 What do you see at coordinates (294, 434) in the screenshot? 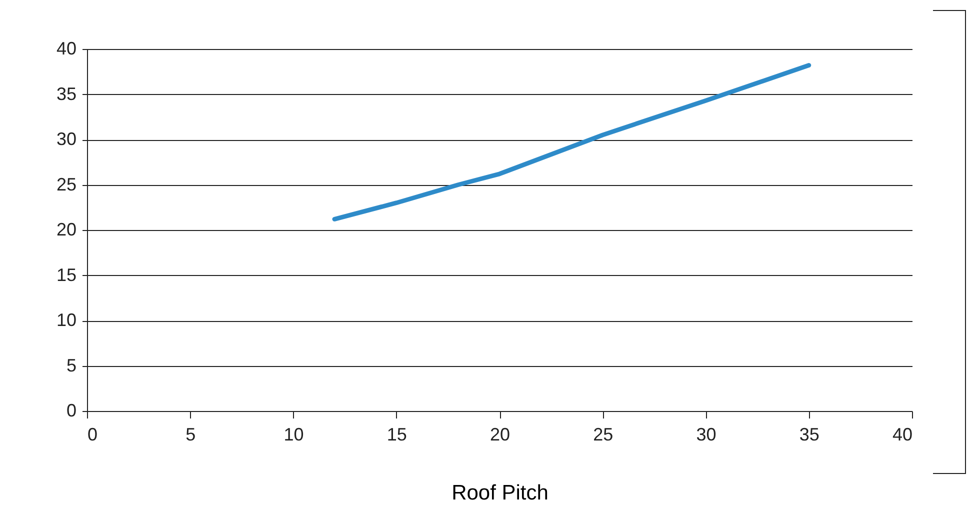
I see `x-tick-label: 10` at bounding box center [294, 434].